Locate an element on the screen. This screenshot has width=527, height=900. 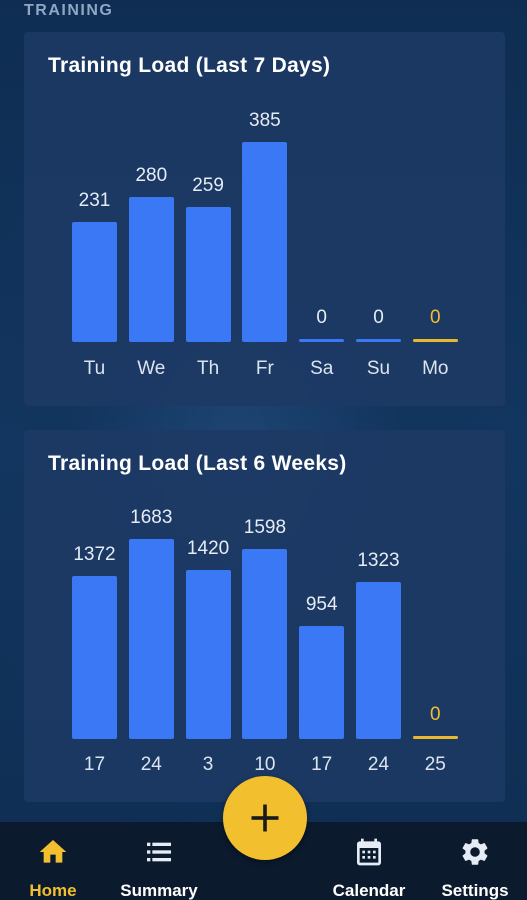
bar-value-label: 231 is located at coordinates (94, 200).